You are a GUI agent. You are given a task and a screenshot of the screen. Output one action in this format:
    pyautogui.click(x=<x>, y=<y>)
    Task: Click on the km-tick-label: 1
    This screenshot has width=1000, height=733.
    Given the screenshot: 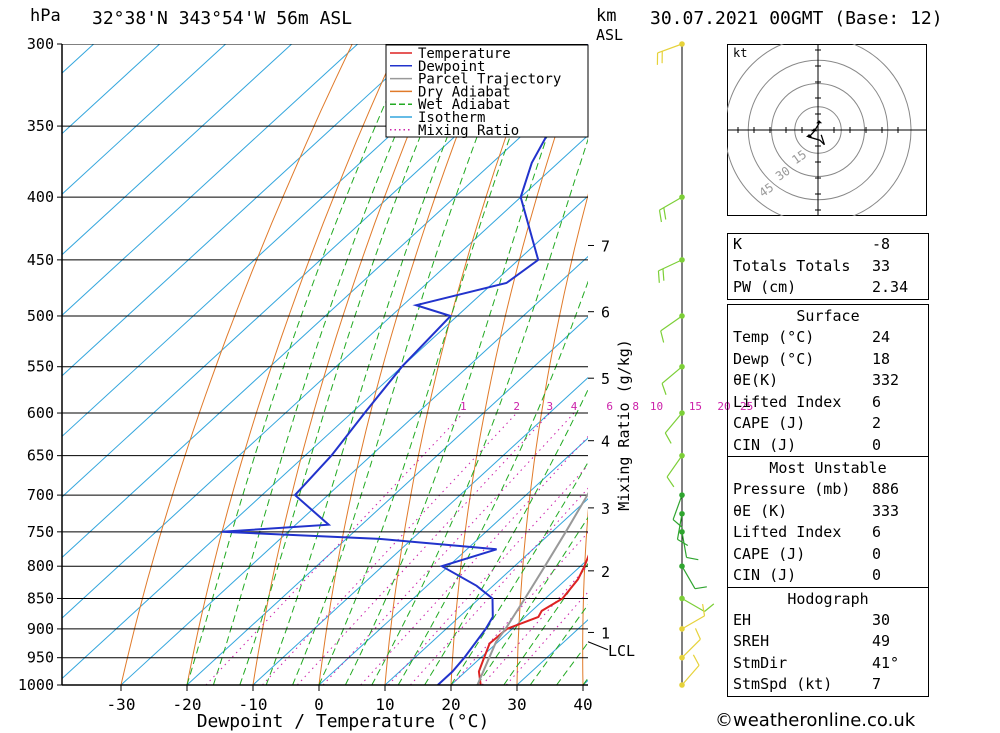 What is the action you would take?
    pyautogui.click(x=605, y=633)
    